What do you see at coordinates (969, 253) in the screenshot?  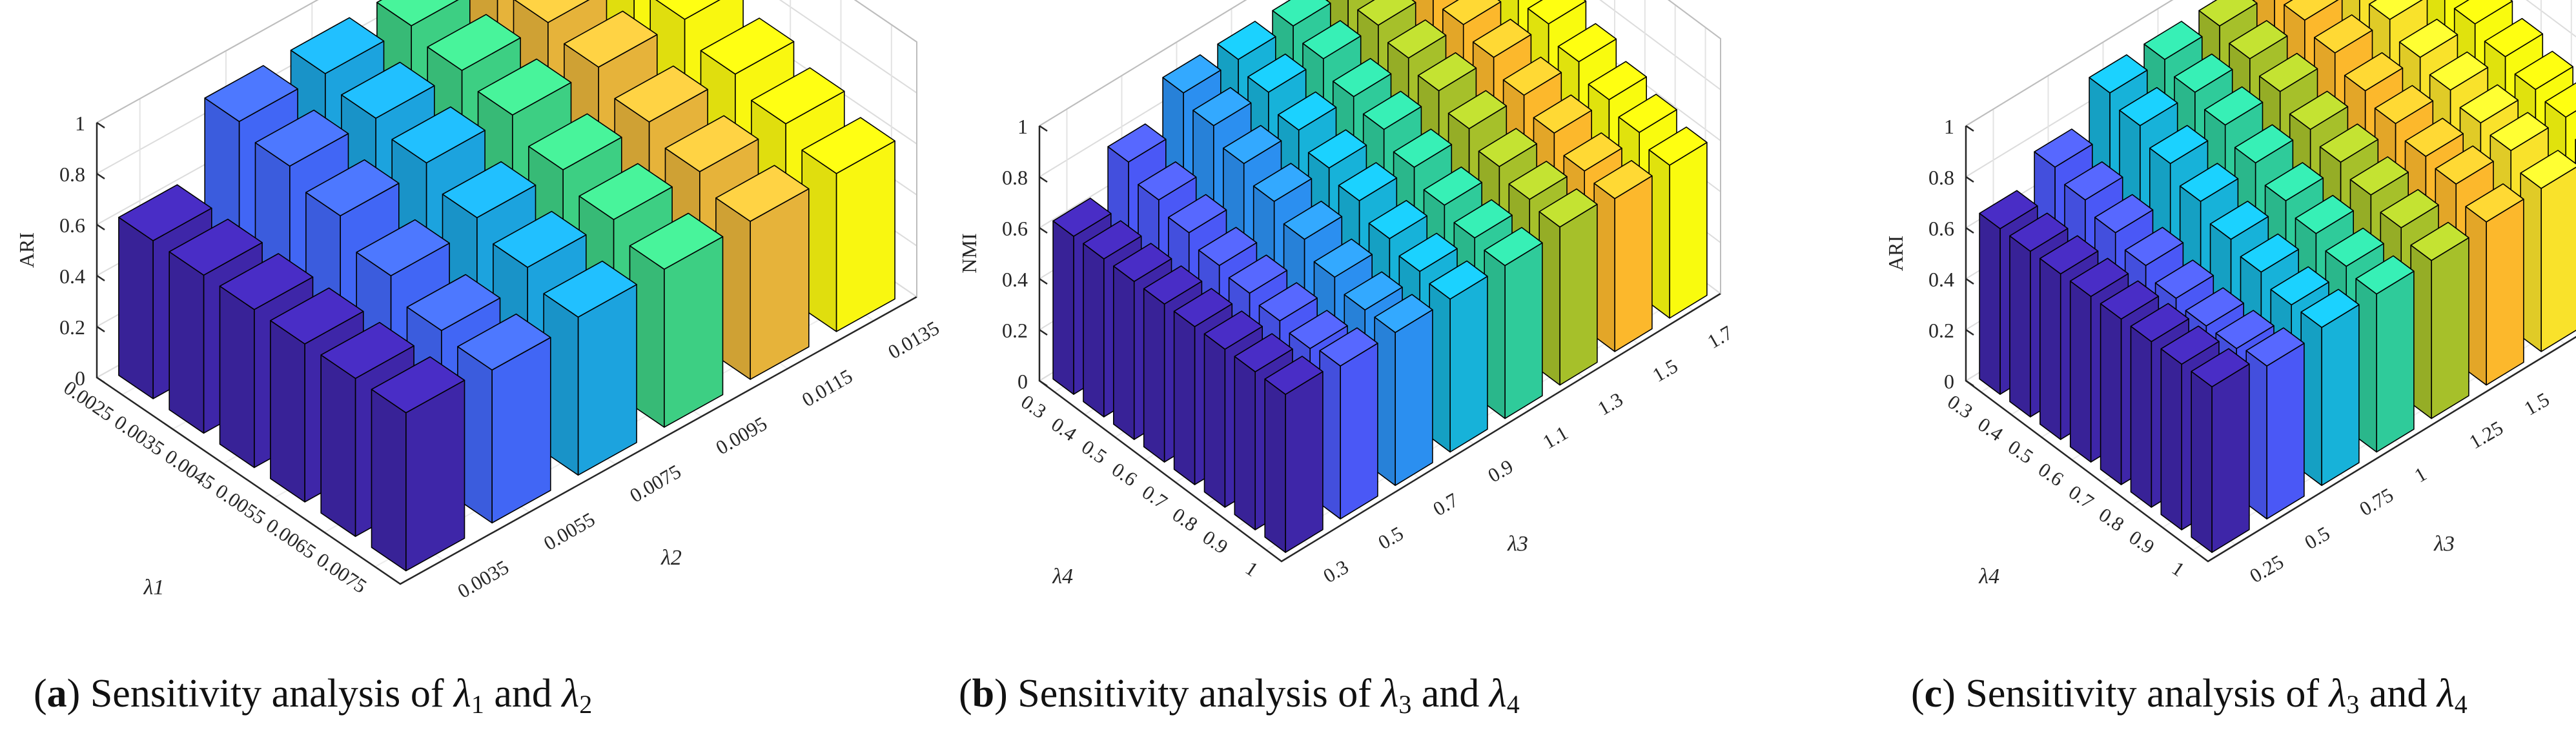 I see `z-axis-label: NMI` at bounding box center [969, 253].